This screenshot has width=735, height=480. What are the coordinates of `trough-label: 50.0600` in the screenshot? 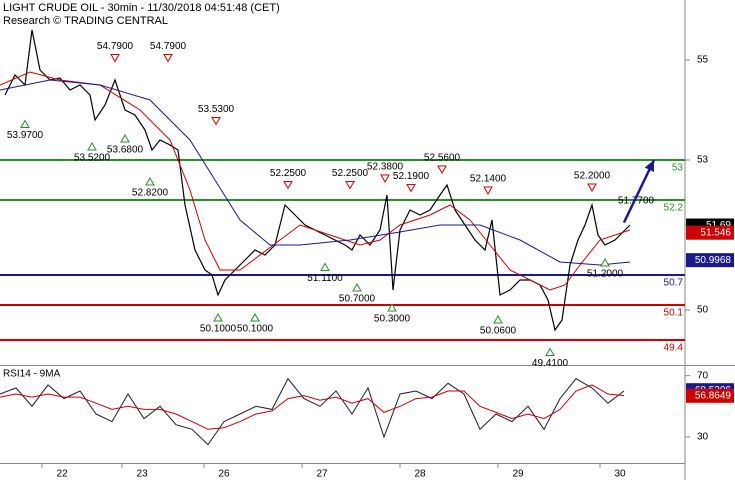 It's located at (498, 331).